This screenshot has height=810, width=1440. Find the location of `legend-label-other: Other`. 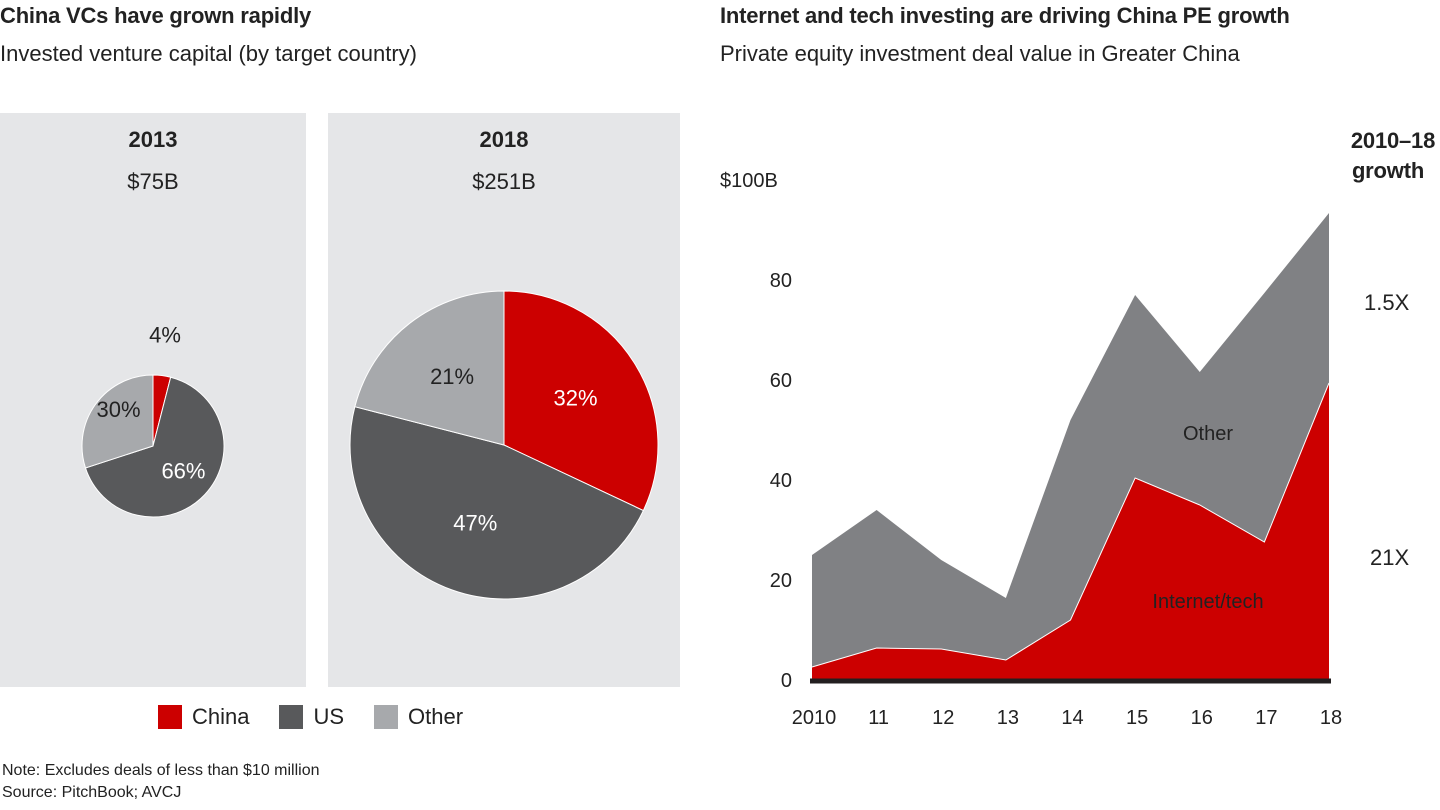

legend-label-other: Other is located at coordinates (436, 716).